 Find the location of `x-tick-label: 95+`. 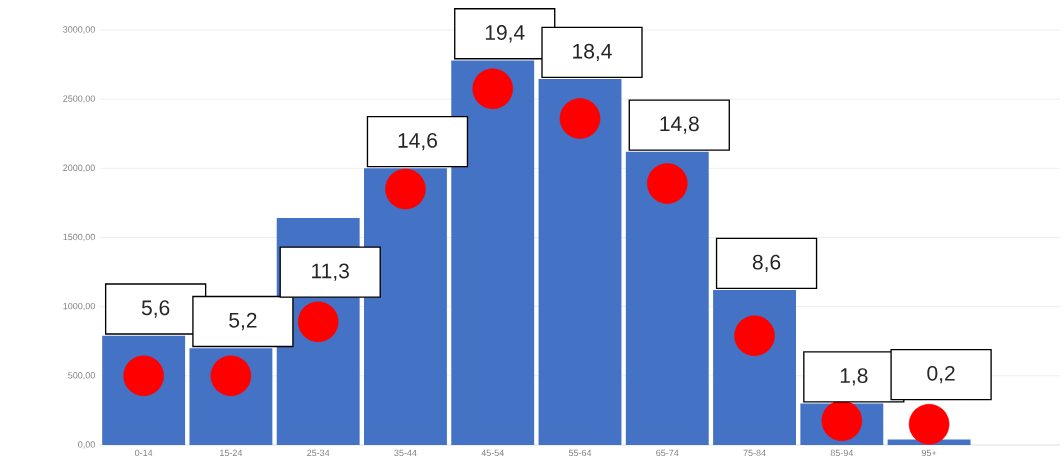

x-tick-label: 95+ is located at coordinates (929, 453).